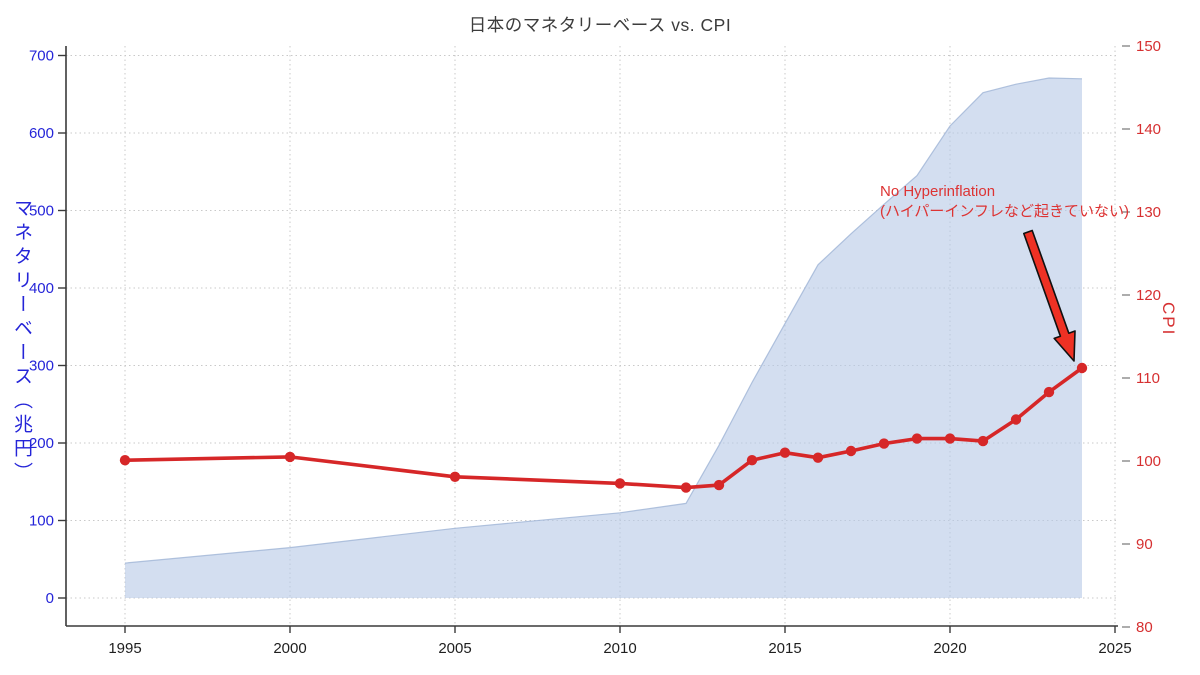 Image resolution: width=1200 pixels, height=675 pixels. I want to click on right-tick-label: 100, so click(1148, 461).